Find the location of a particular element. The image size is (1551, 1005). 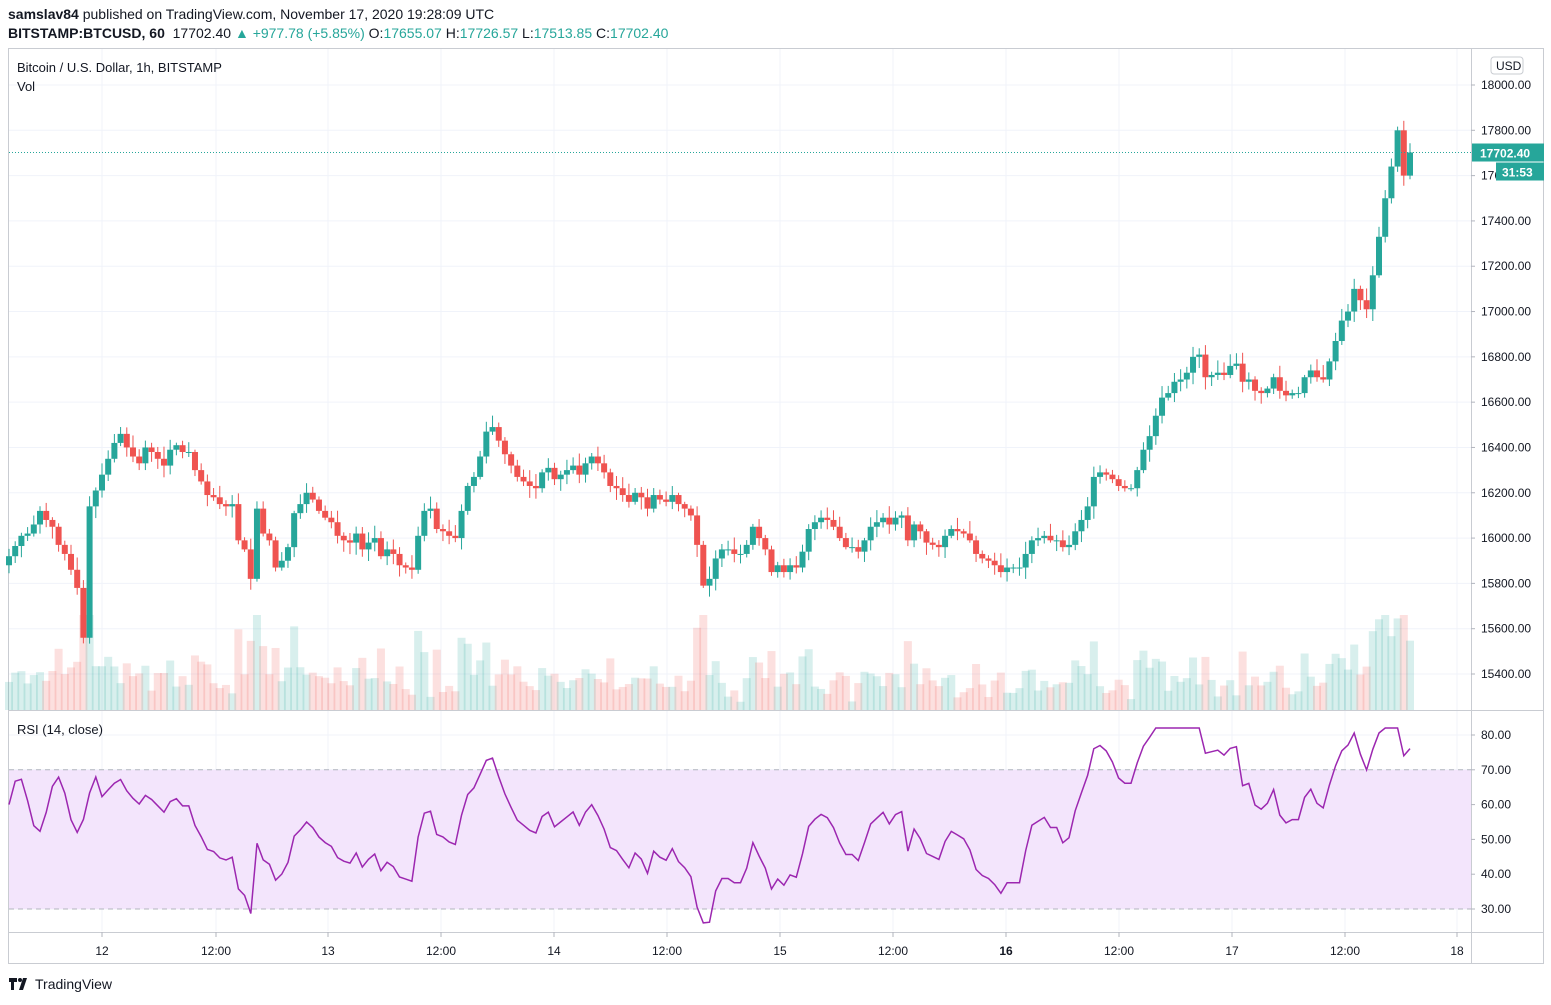

rsi-tick-label: 70.00 is located at coordinates (1496, 770).